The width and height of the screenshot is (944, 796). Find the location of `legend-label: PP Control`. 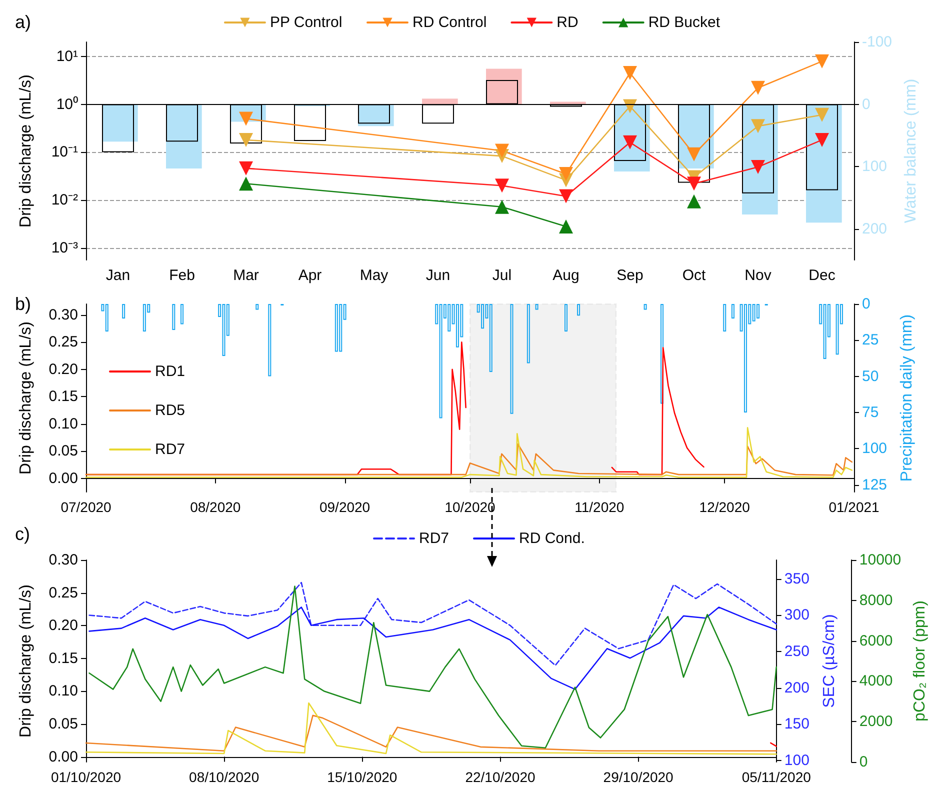

legend-label: PP Control is located at coordinates (306, 22).